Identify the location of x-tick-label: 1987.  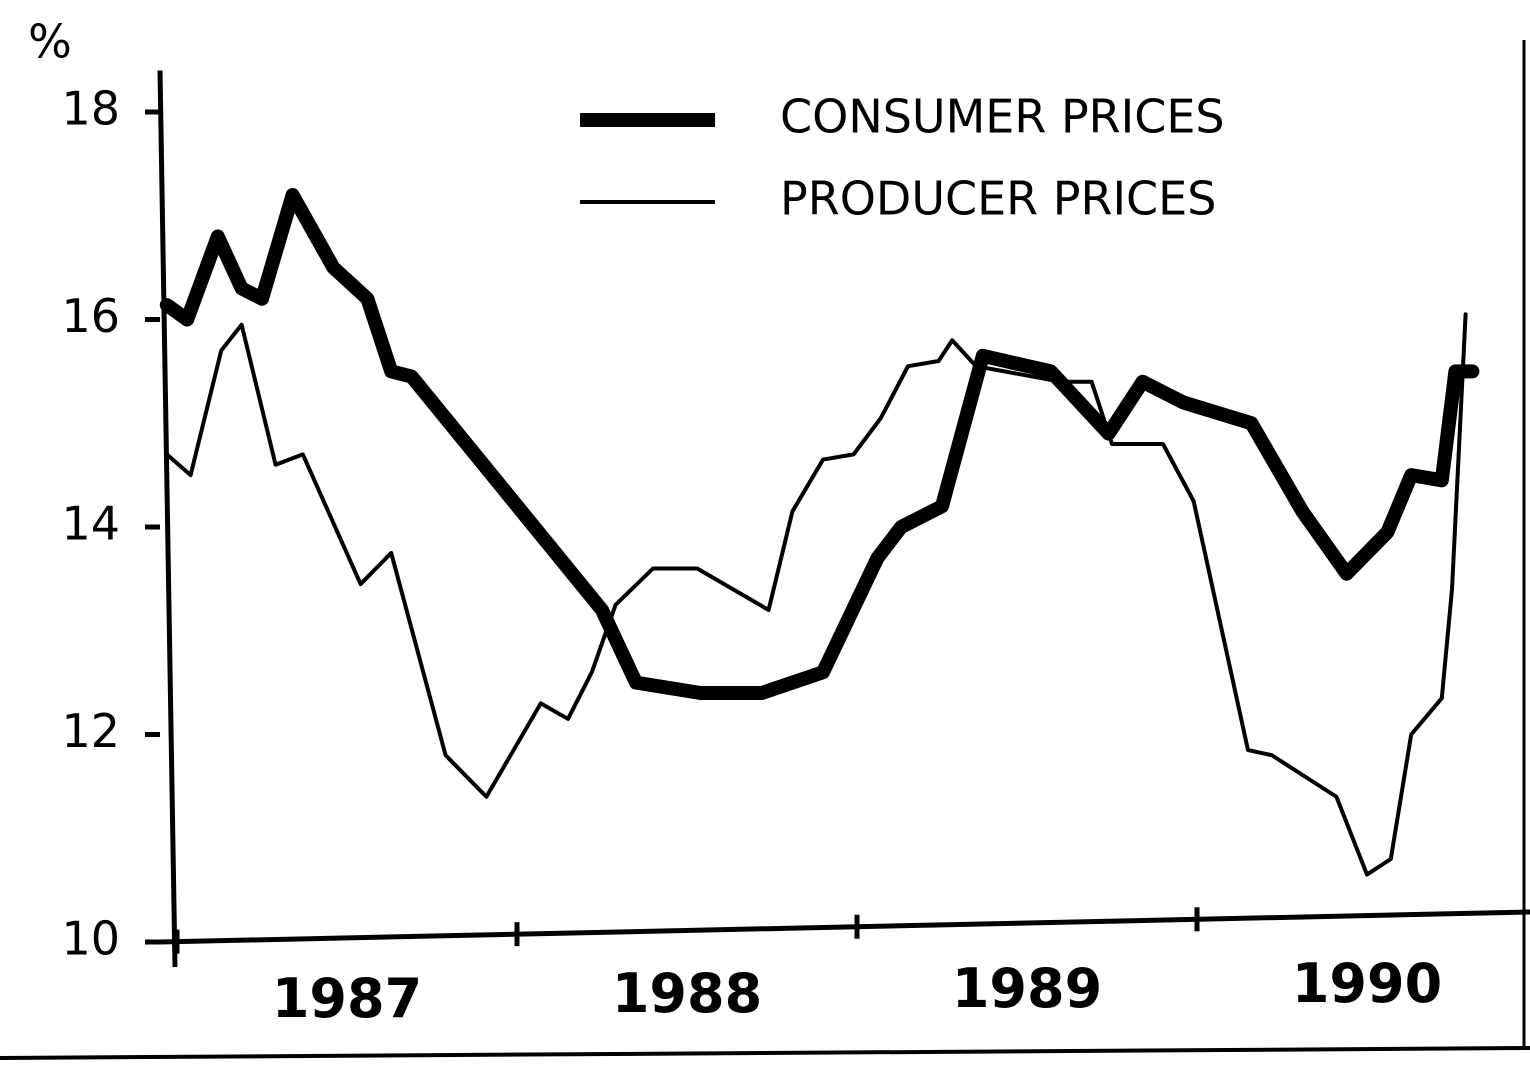
(347, 998).